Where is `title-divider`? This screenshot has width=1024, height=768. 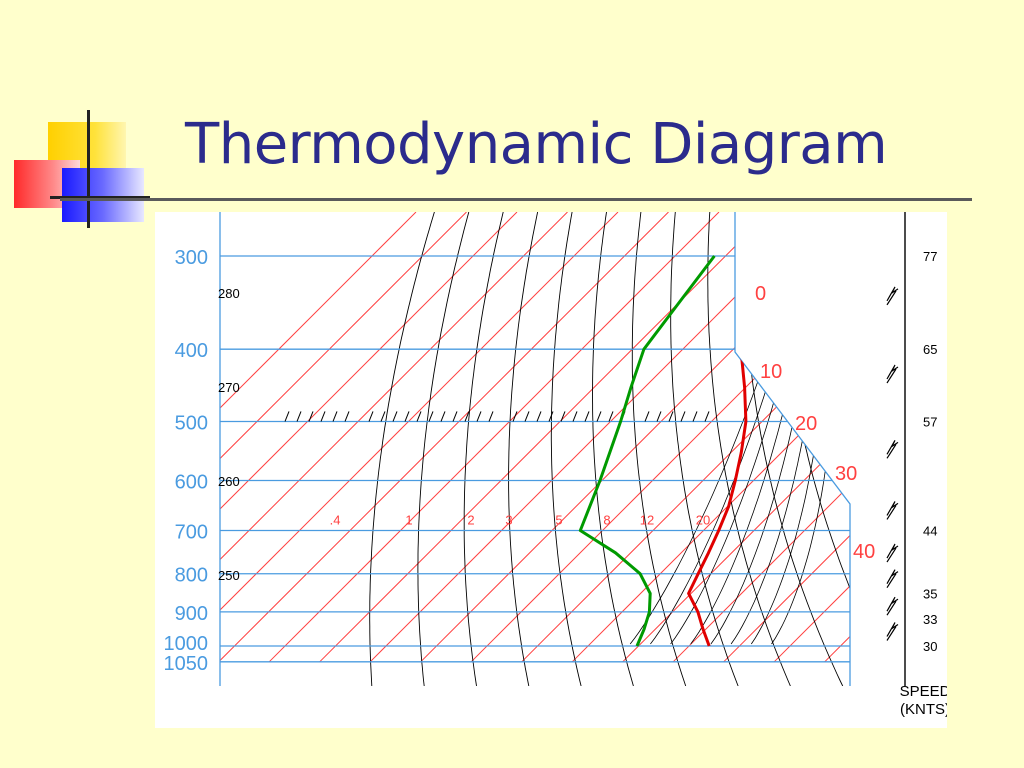
title-divider is located at coordinates (516, 199).